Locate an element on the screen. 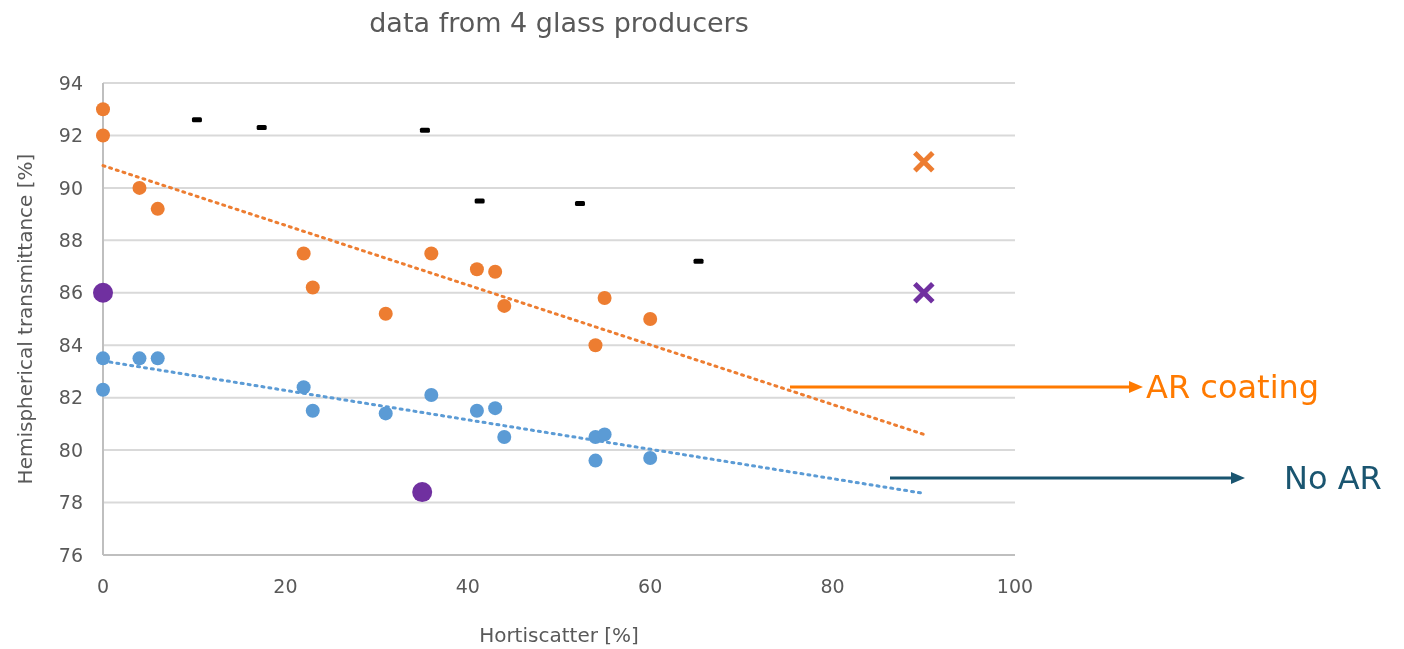 The height and width of the screenshot is (649, 1404). chart-title: data from 4 glass producers is located at coordinates (559, 22).